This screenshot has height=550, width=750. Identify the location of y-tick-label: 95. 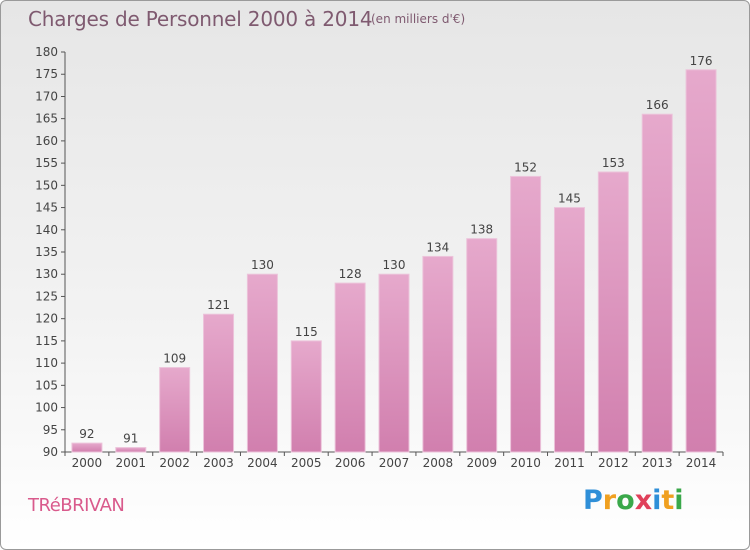
(50, 430).